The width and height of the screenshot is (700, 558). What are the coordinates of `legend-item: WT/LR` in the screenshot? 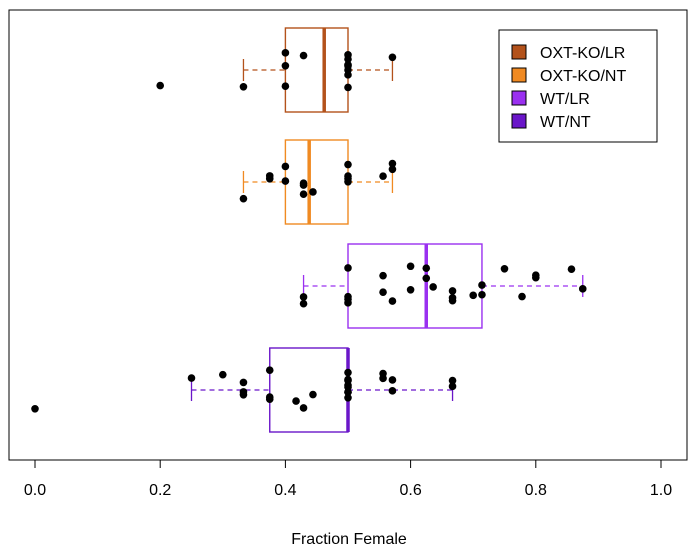 It's located at (550, 99).